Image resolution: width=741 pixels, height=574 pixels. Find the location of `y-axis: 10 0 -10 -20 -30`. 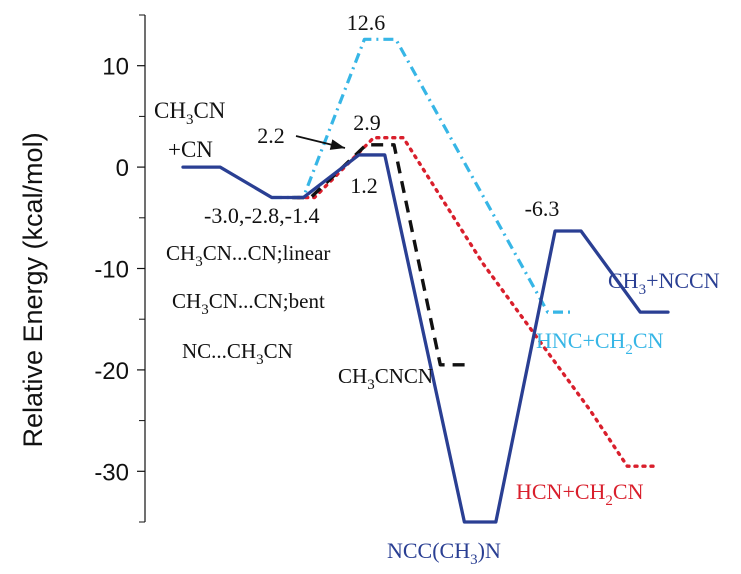

y-axis: 10 0 -10 -20 -30 is located at coordinates (119, 268).